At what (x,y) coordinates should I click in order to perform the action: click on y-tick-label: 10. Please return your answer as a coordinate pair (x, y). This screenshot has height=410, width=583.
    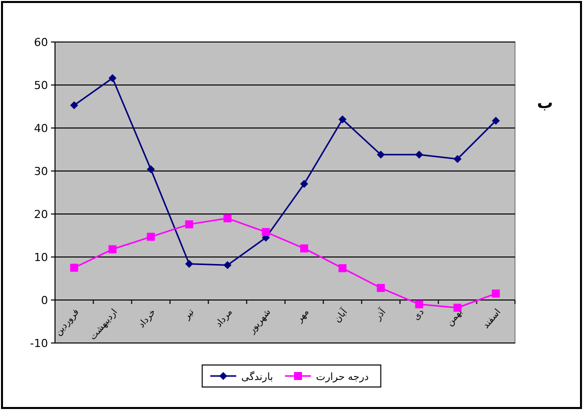
    Looking at the image, I should click on (41, 257).